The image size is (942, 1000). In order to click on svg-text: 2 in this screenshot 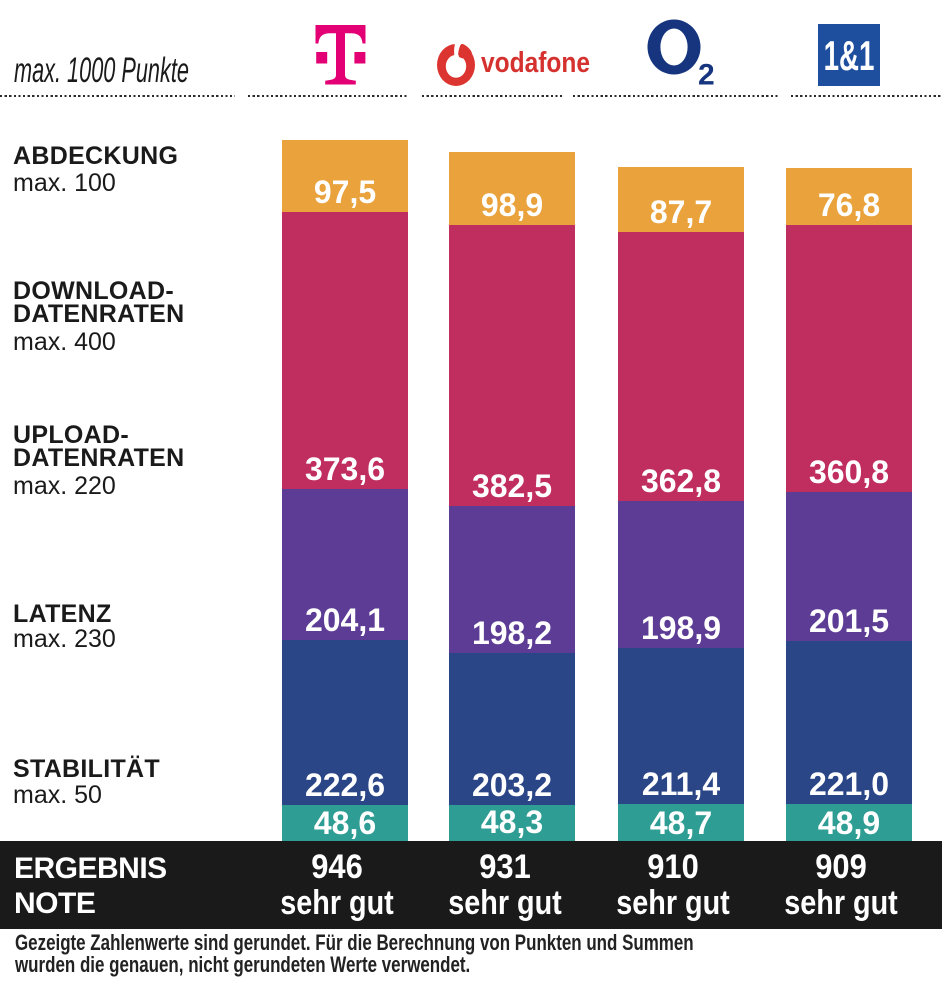, I will do `click(706, 75)`.